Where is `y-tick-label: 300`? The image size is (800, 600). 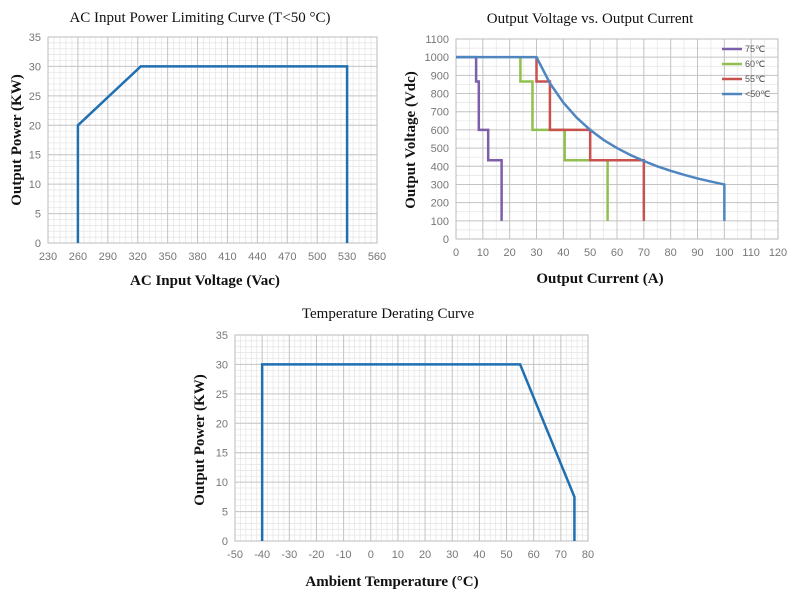 y-tick-label: 300 is located at coordinates (440, 185).